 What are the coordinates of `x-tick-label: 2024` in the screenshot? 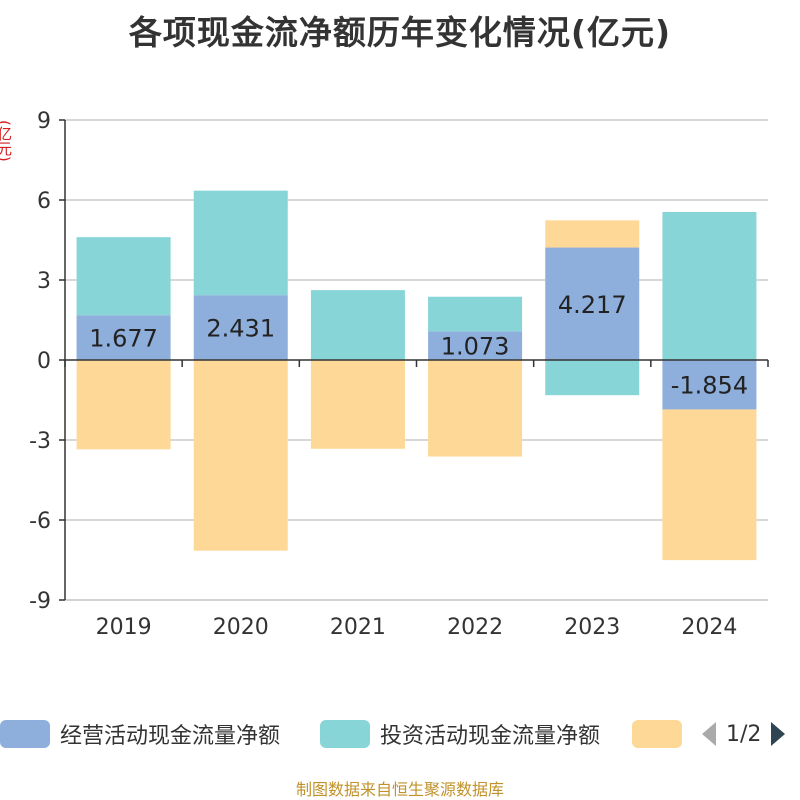 It's located at (709, 627).